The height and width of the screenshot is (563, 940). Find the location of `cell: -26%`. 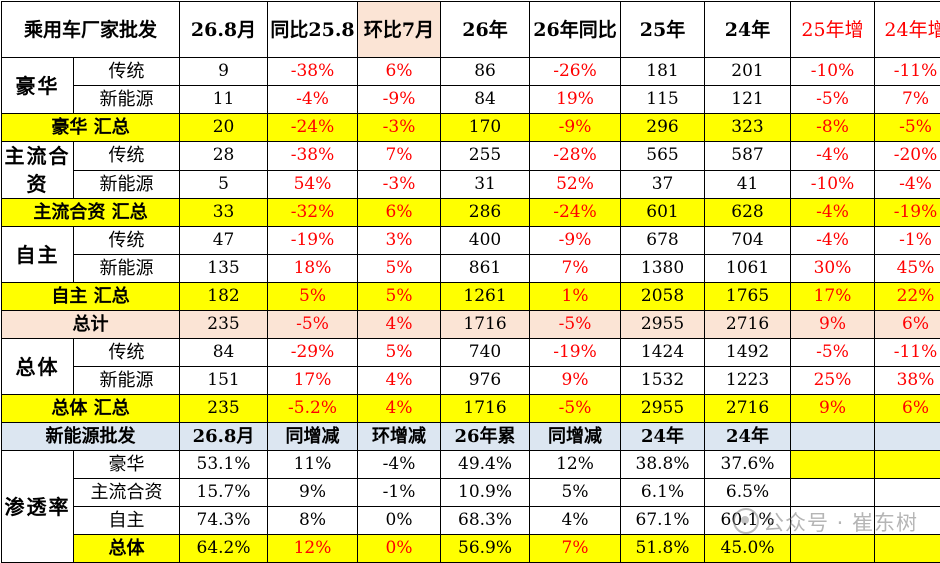

cell: -26% is located at coordinates (575, 71).